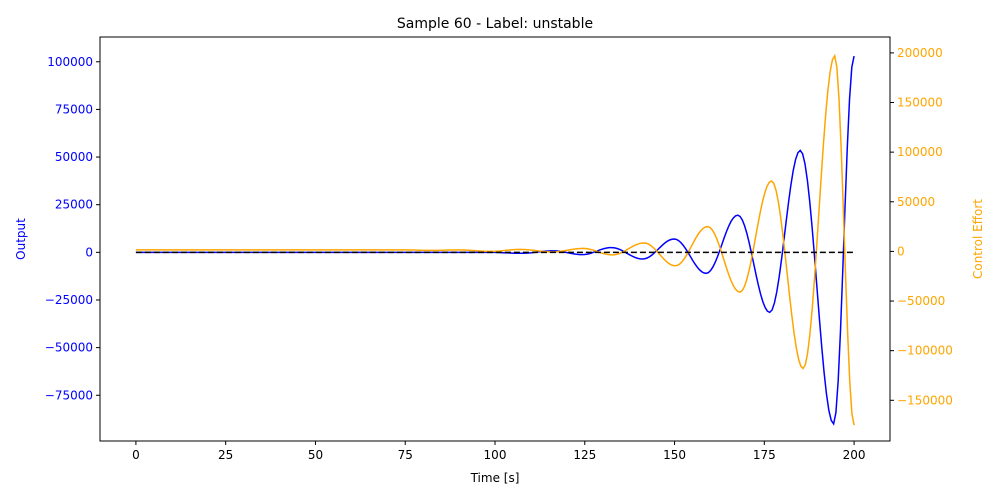 This screenshot has width=1000, height=500. What do you see at coordinates (854, 455) in the screenshot?
I see `x-tick-label: 200` at bounding box center [854, 455].